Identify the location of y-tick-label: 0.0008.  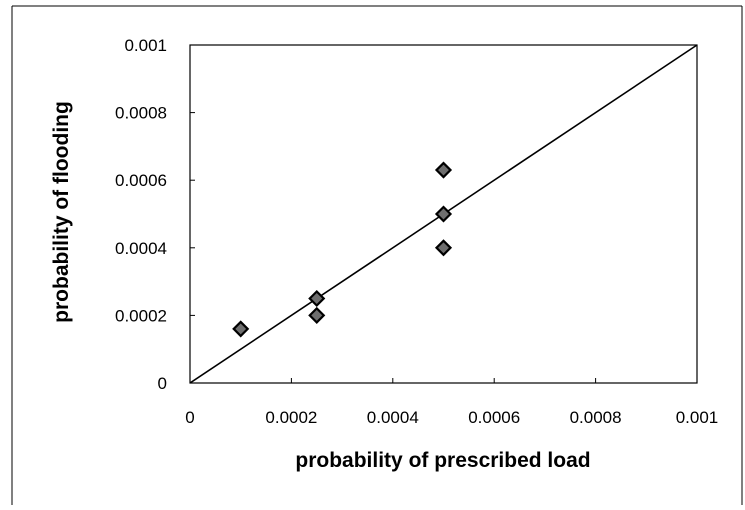
(141, 113).